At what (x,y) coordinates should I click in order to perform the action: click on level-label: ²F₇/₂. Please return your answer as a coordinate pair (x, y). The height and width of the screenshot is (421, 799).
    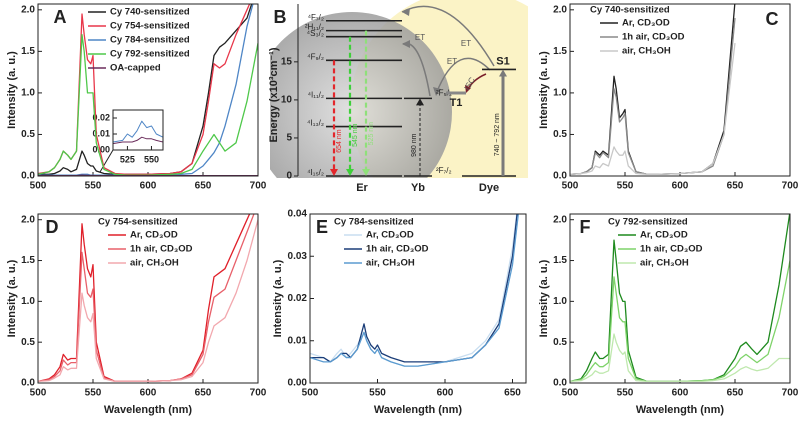
    Looking at the image, I should click on (444, 170).